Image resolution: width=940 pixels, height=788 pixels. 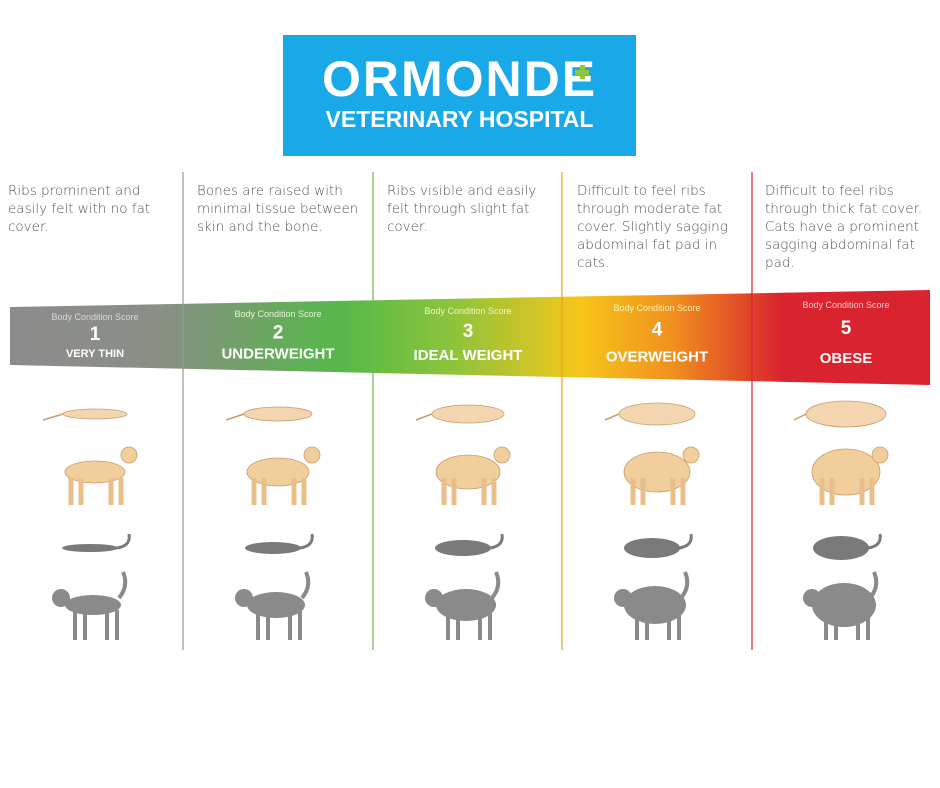 I want to click on score-band, so click(x=470, y=337).